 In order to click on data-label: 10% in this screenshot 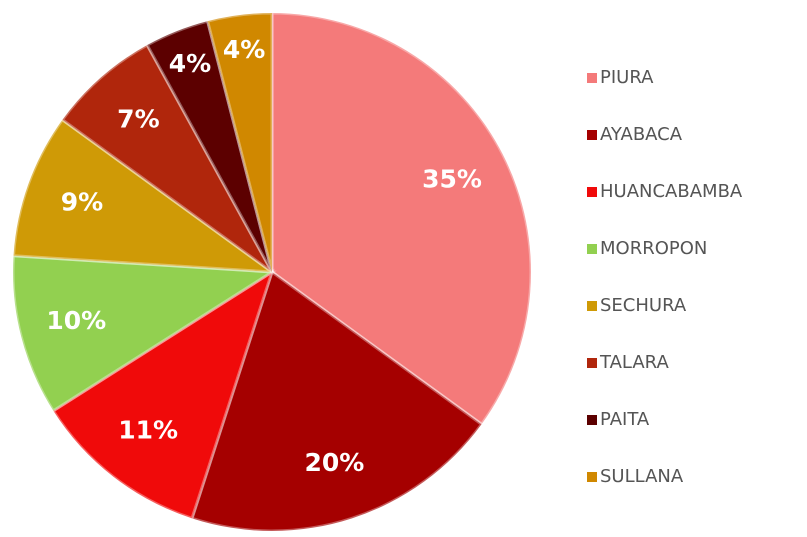, I will do `click(76, 320)`.